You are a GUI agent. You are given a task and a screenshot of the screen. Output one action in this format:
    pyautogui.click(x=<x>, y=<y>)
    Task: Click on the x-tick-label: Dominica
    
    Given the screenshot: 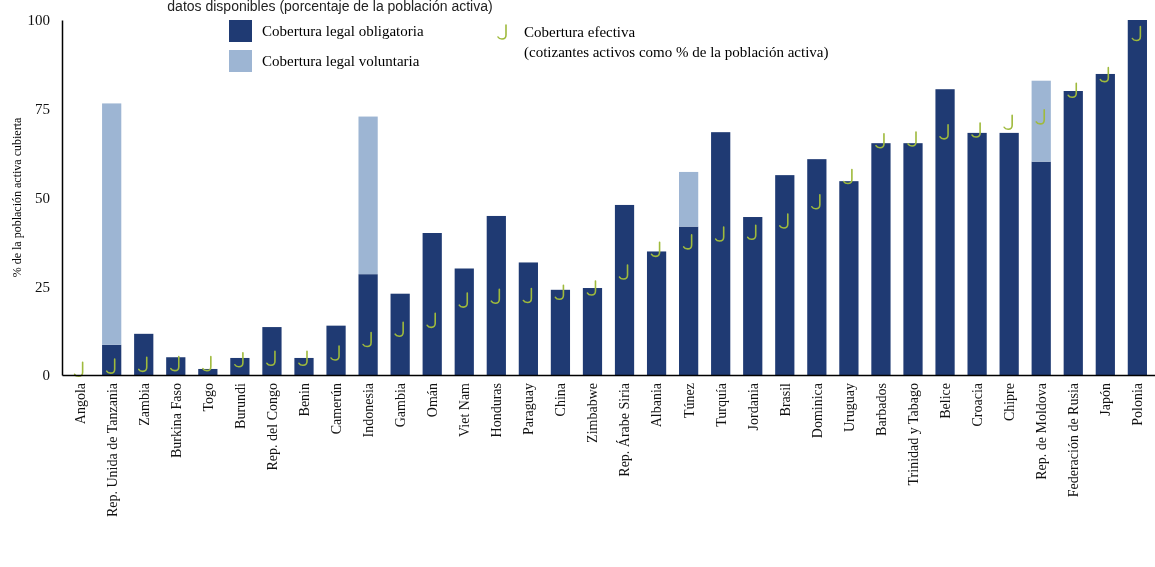 What is the action you would take?
    pyautogui.click(x=817, y=410)
    